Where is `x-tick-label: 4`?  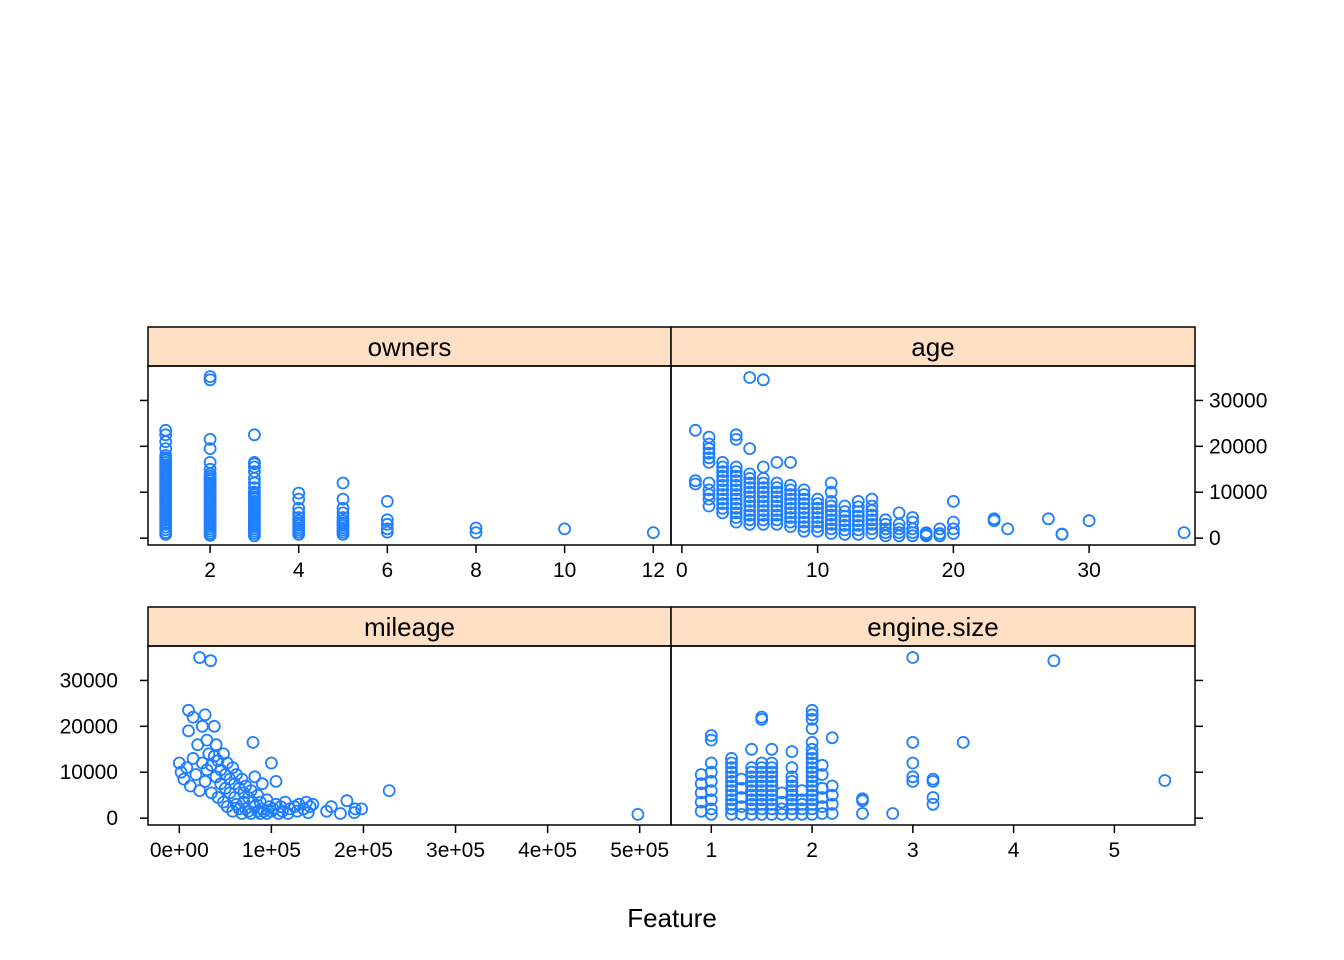 x-tick-label: 4 is located at coordinates (1014, 850).